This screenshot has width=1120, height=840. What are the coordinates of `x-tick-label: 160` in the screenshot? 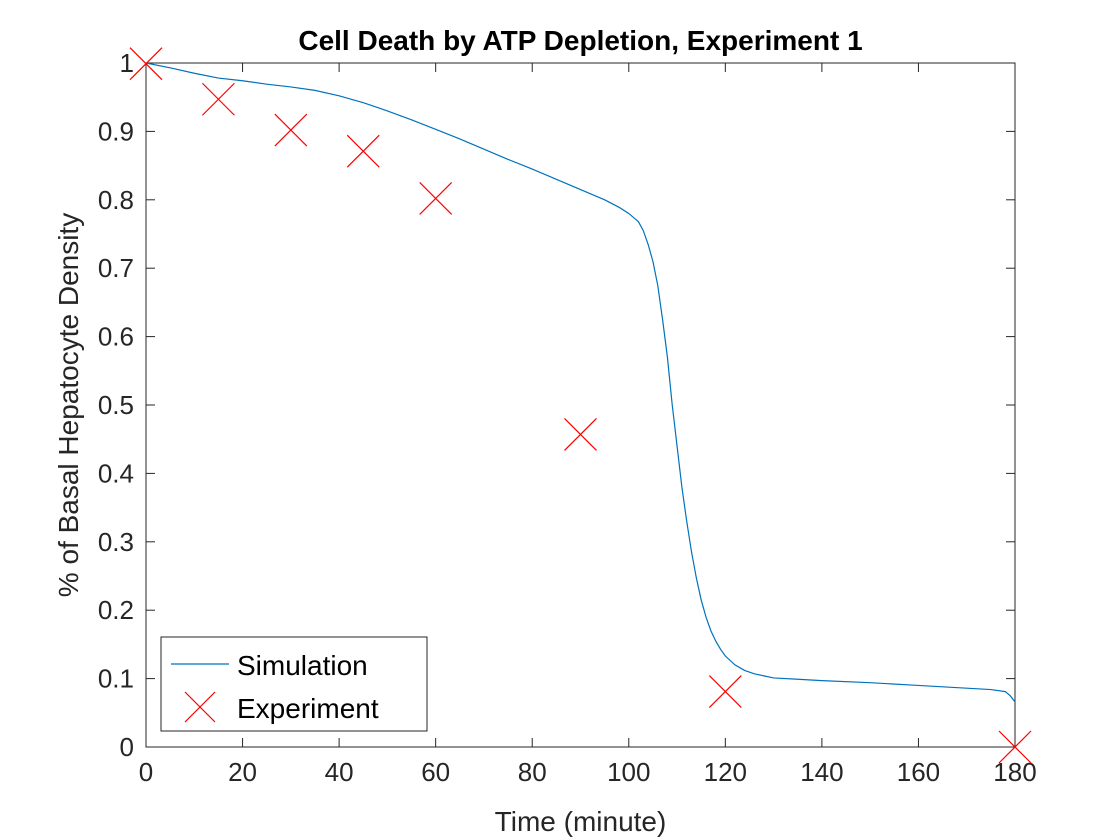 It's located at (918, 772).